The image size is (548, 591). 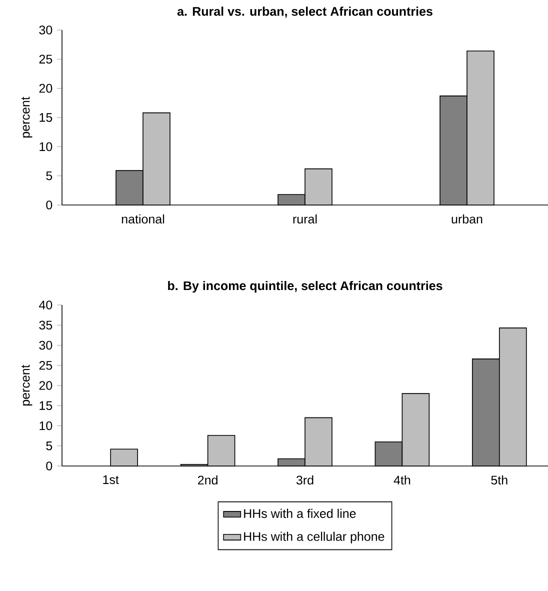 What do you see at coordinates (402, 480) in the screenshot?
I see `x-tick-label: 4th` at bounding box center [402, 480].